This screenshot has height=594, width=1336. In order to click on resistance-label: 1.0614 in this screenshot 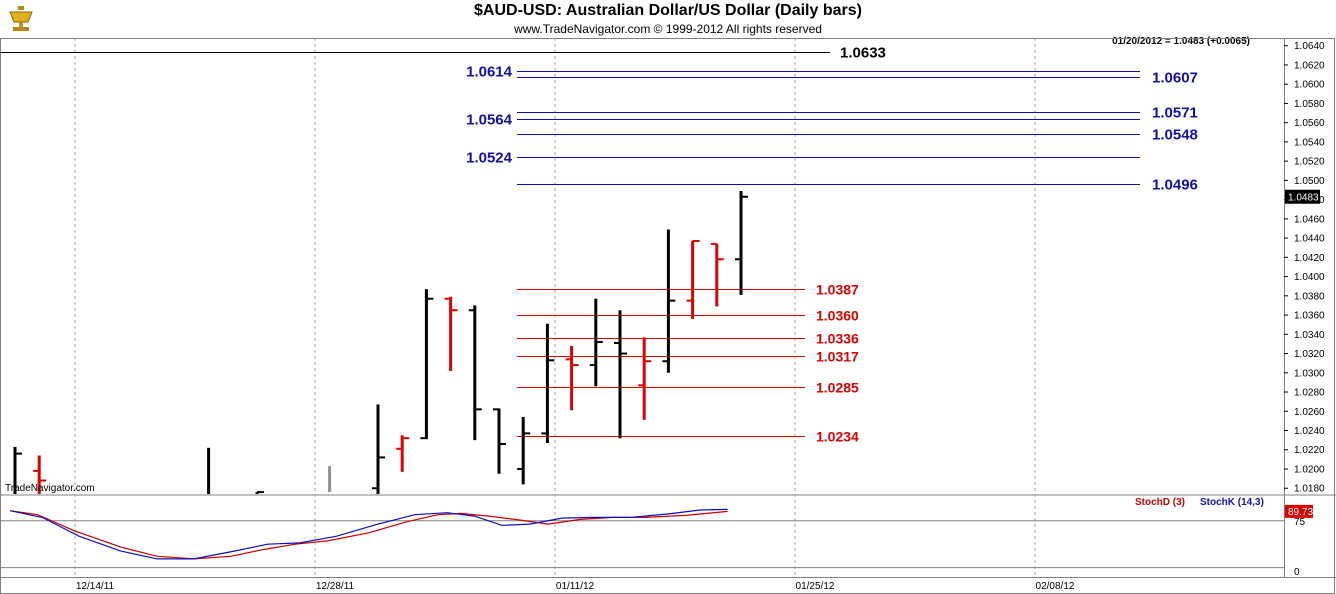, I will do `click(489, 72)`.